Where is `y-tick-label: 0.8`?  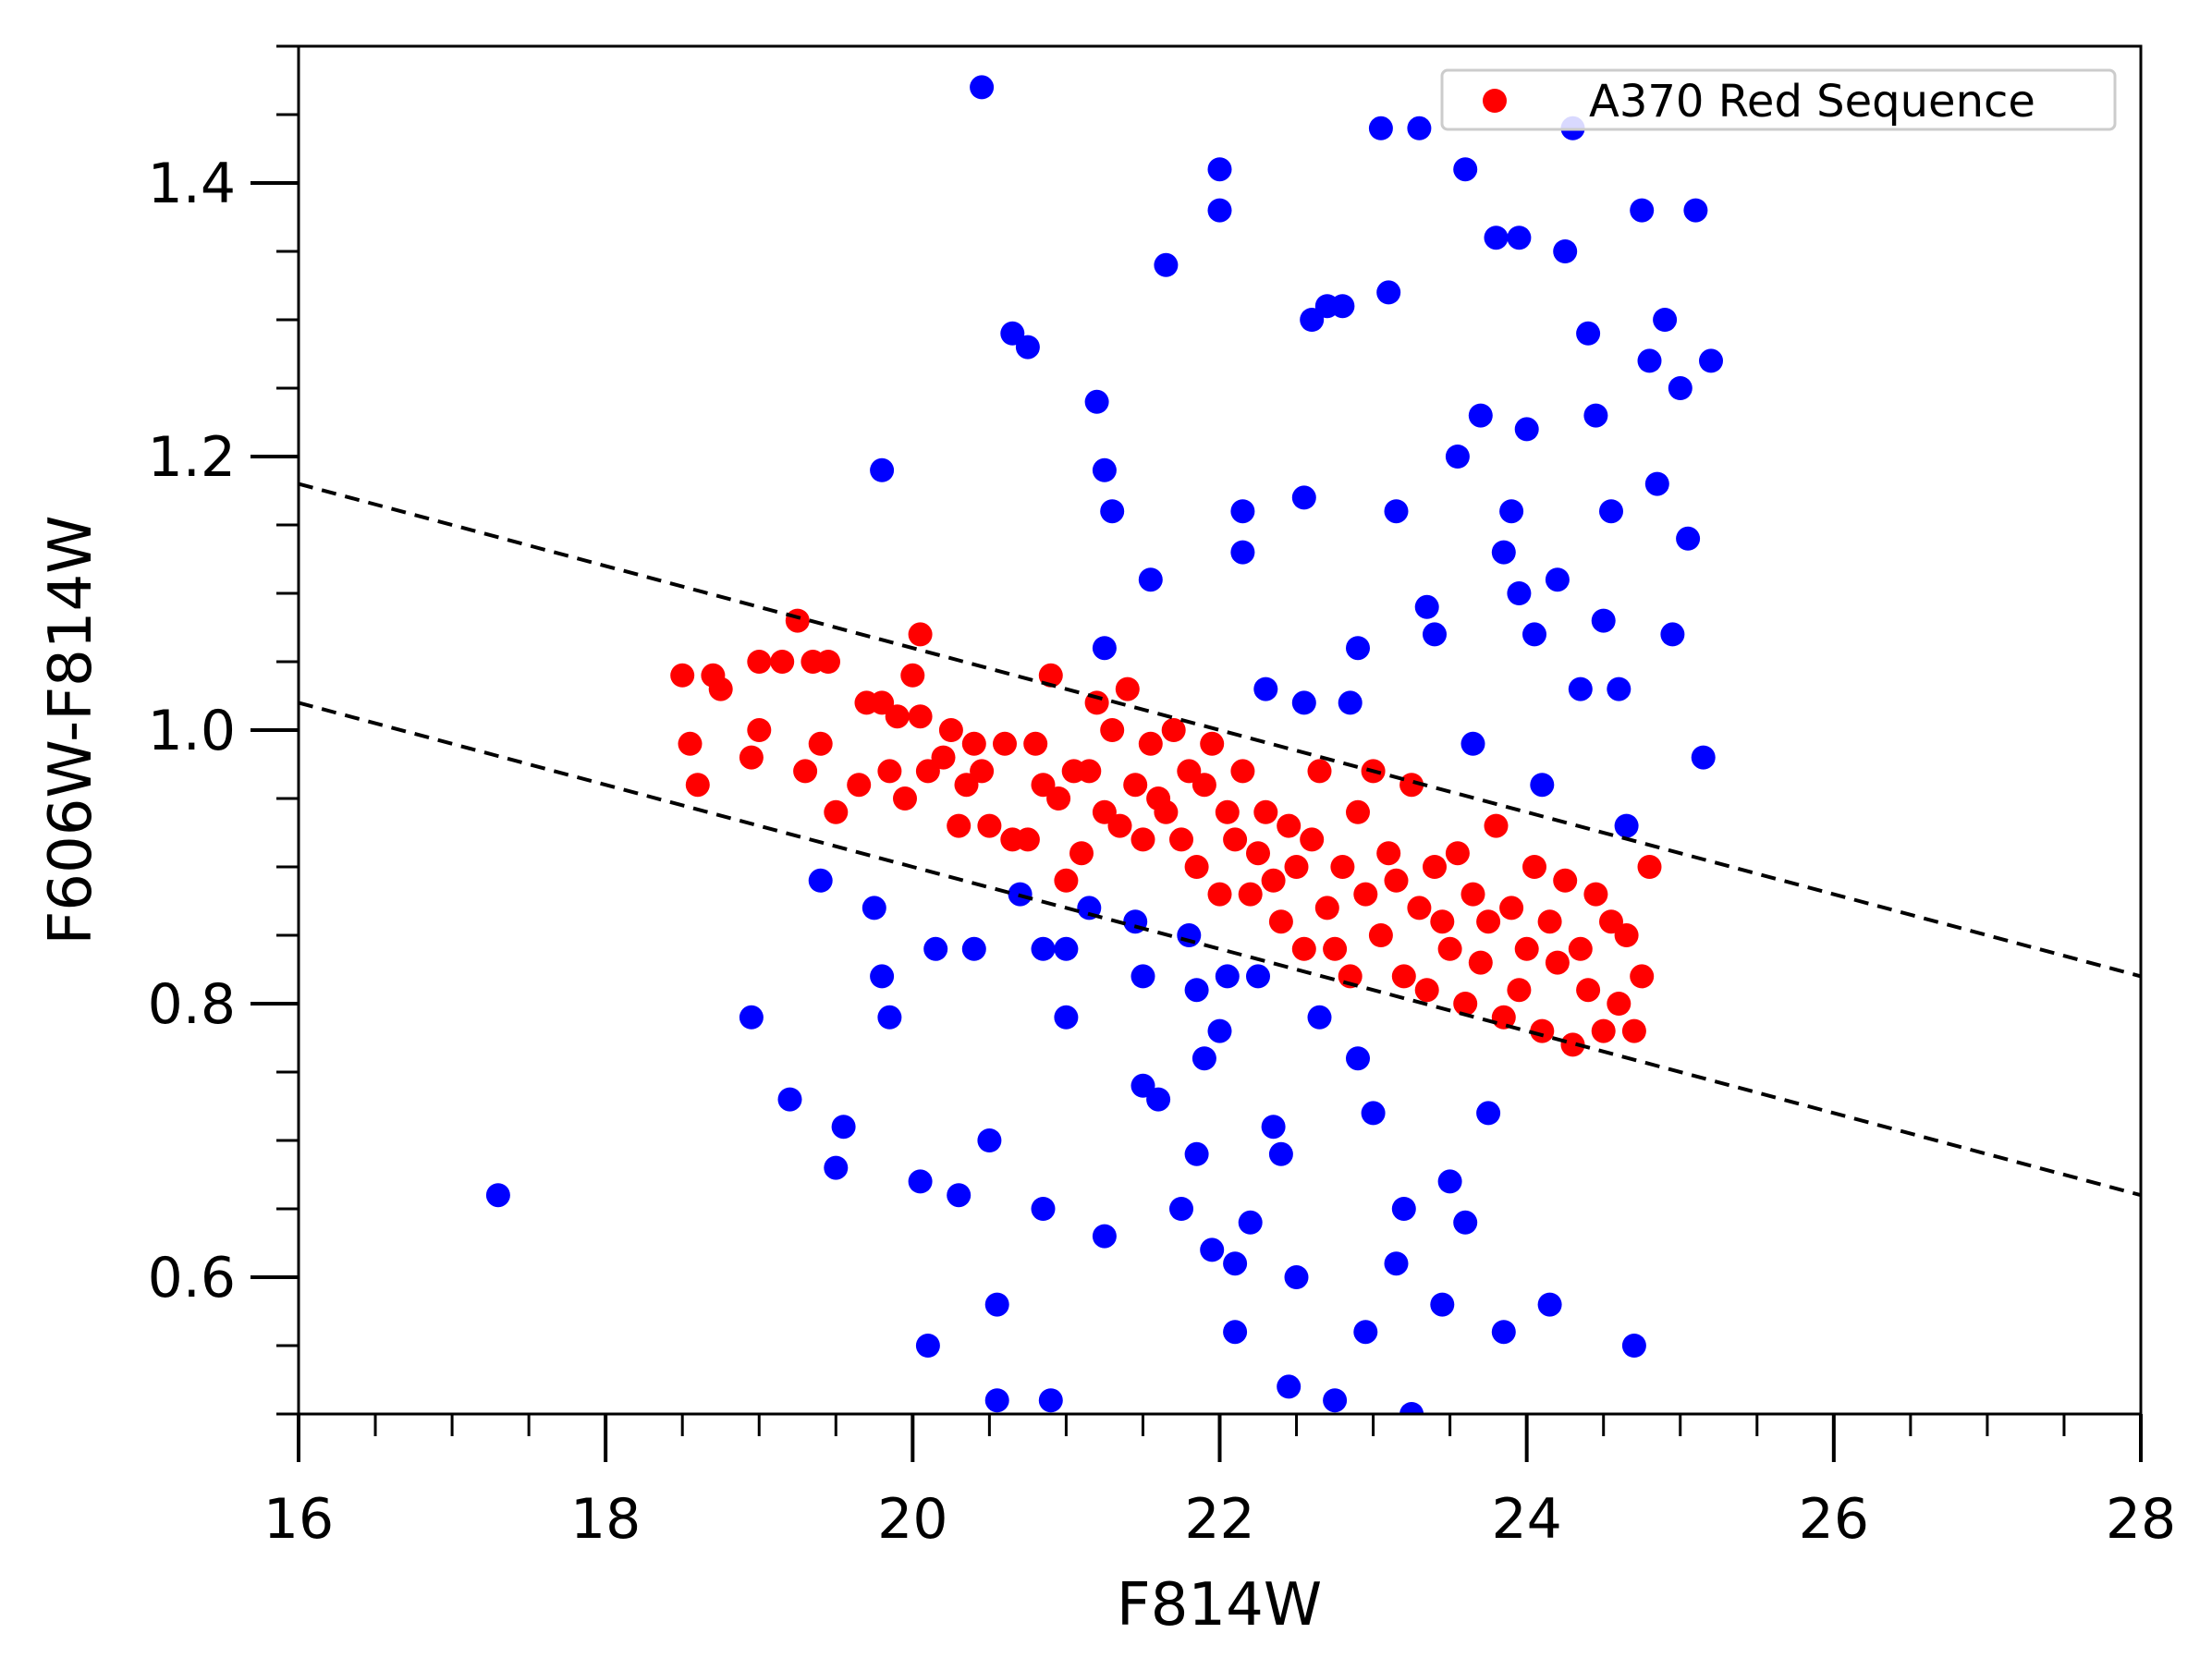 y-tick-label: 0.8 is located at coordinates (192, 1005).